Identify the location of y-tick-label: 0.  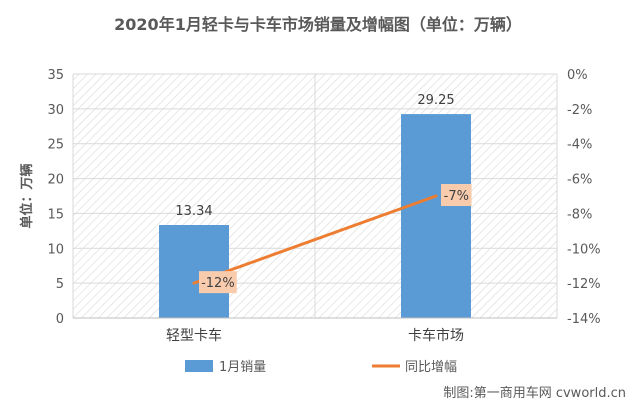
(60, 319).